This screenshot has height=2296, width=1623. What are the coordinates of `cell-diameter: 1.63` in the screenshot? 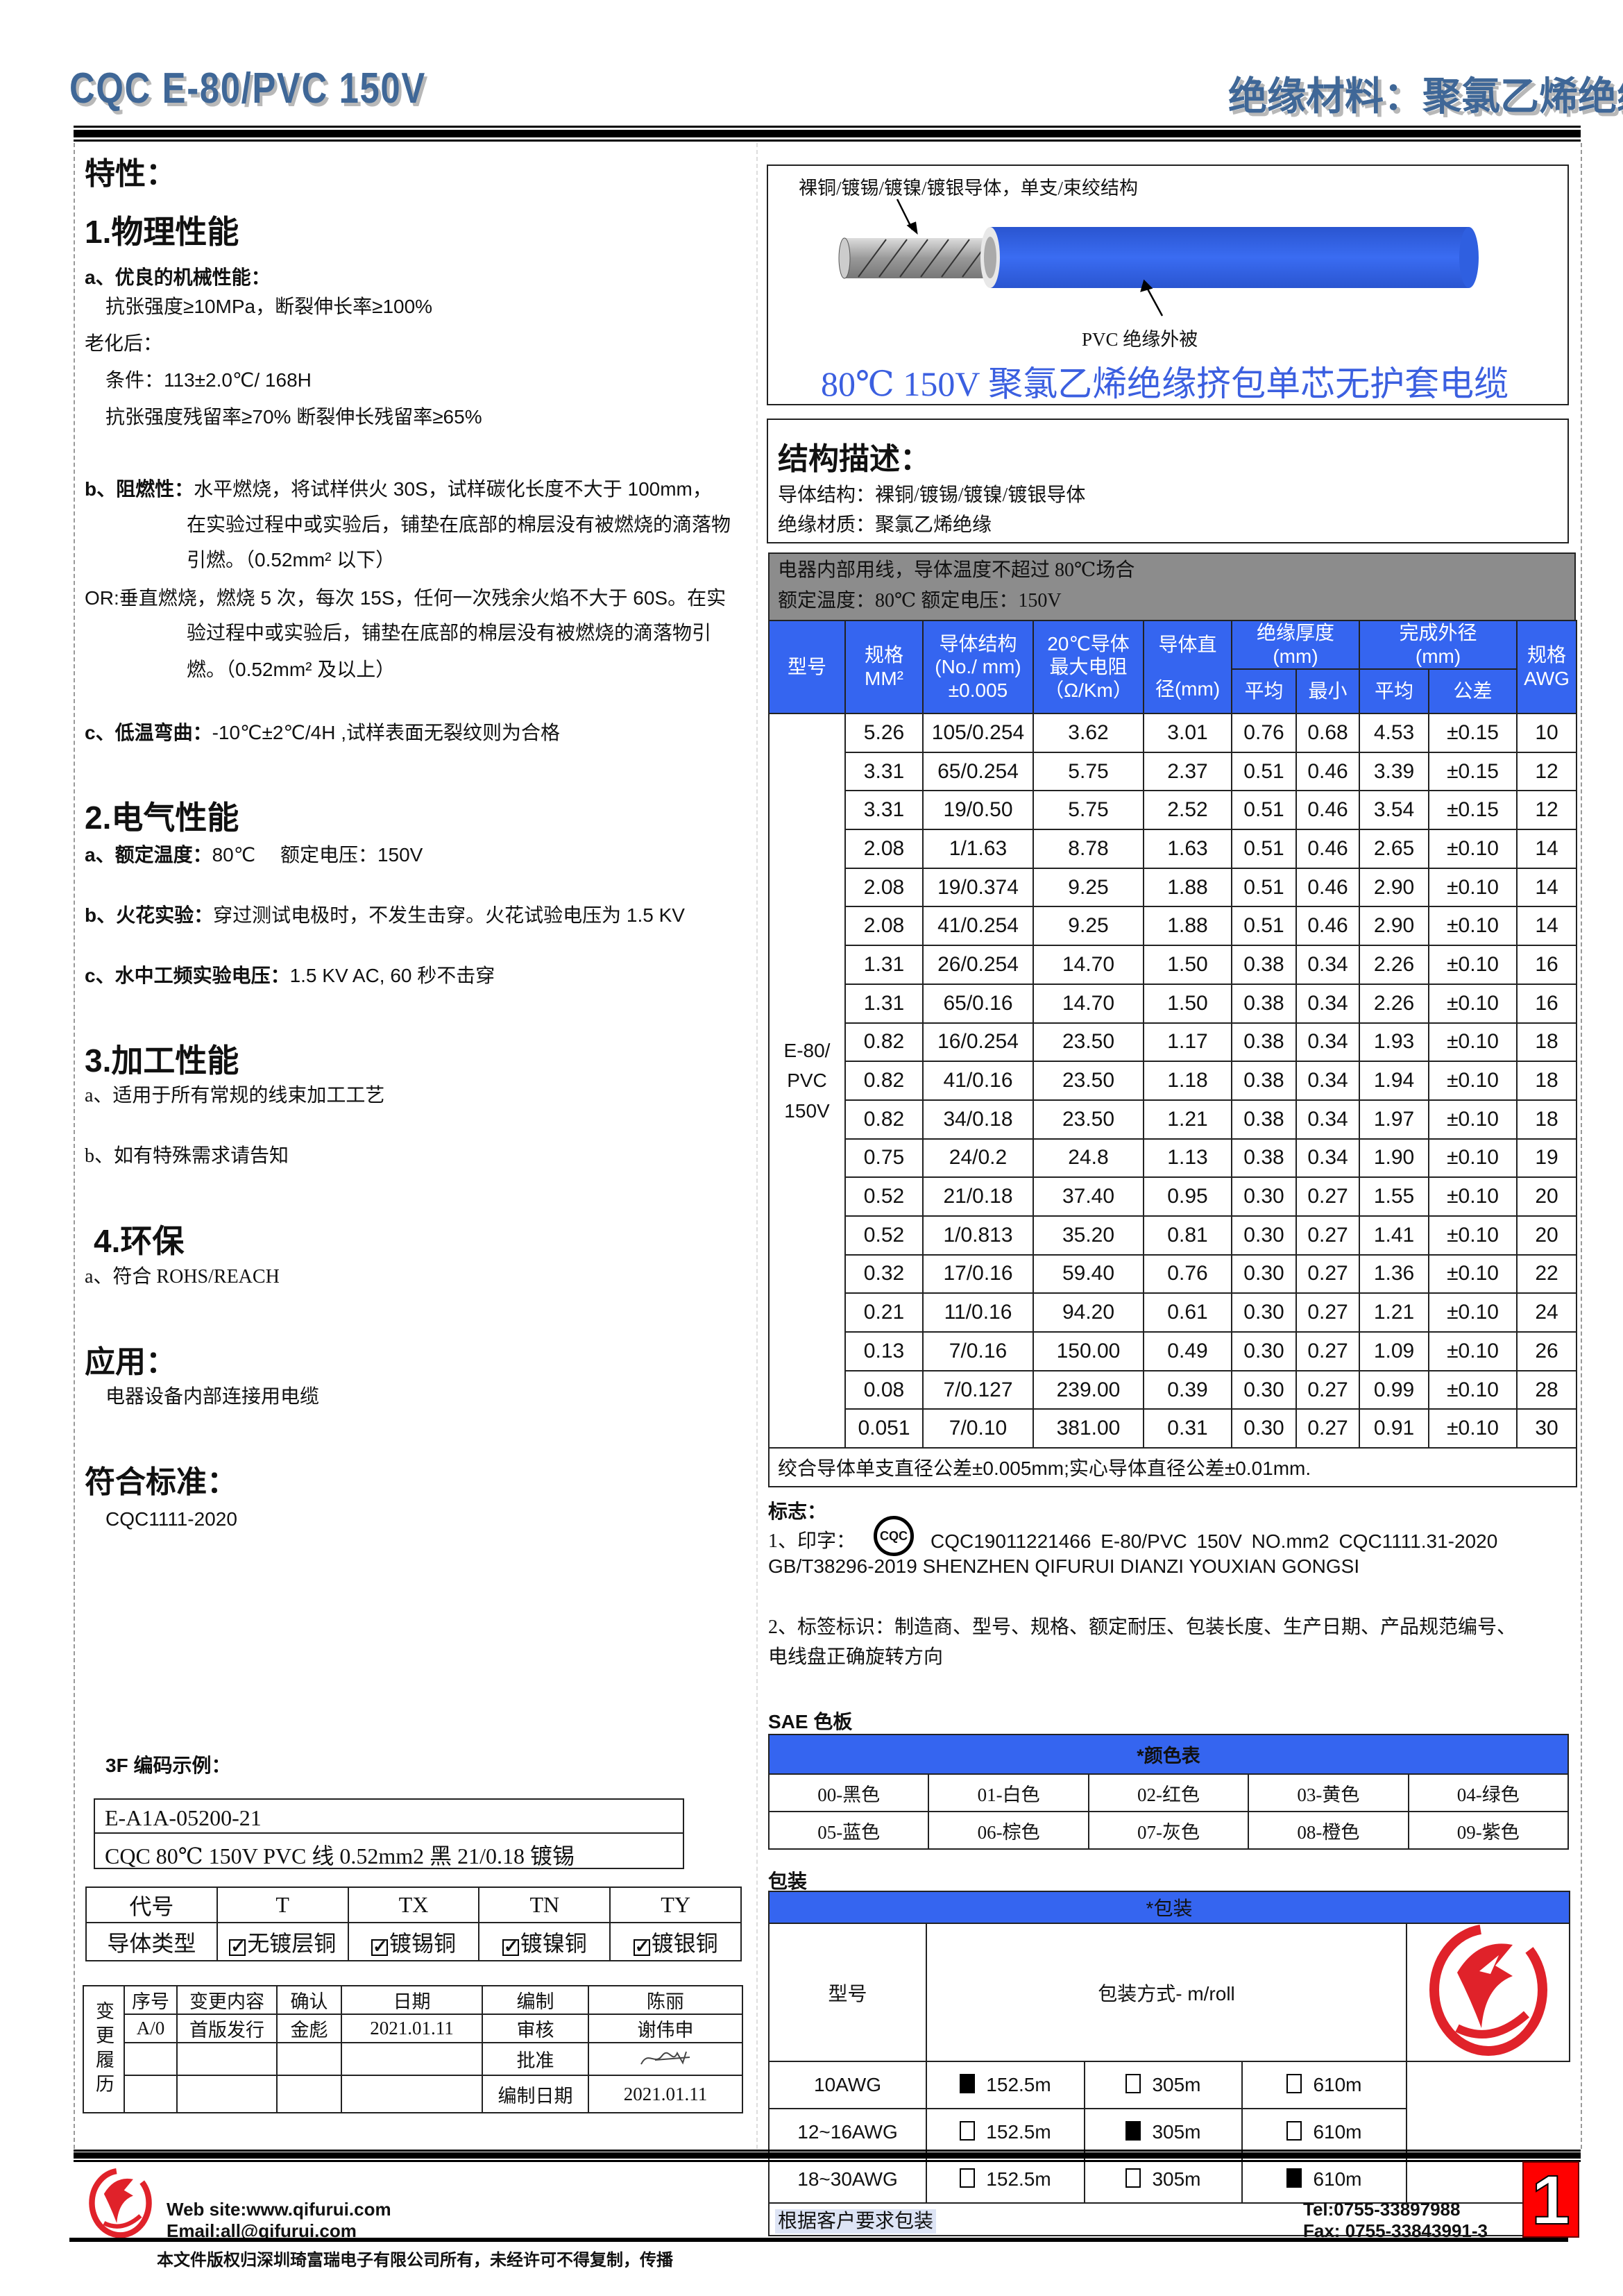 It's located at (1187, 849).